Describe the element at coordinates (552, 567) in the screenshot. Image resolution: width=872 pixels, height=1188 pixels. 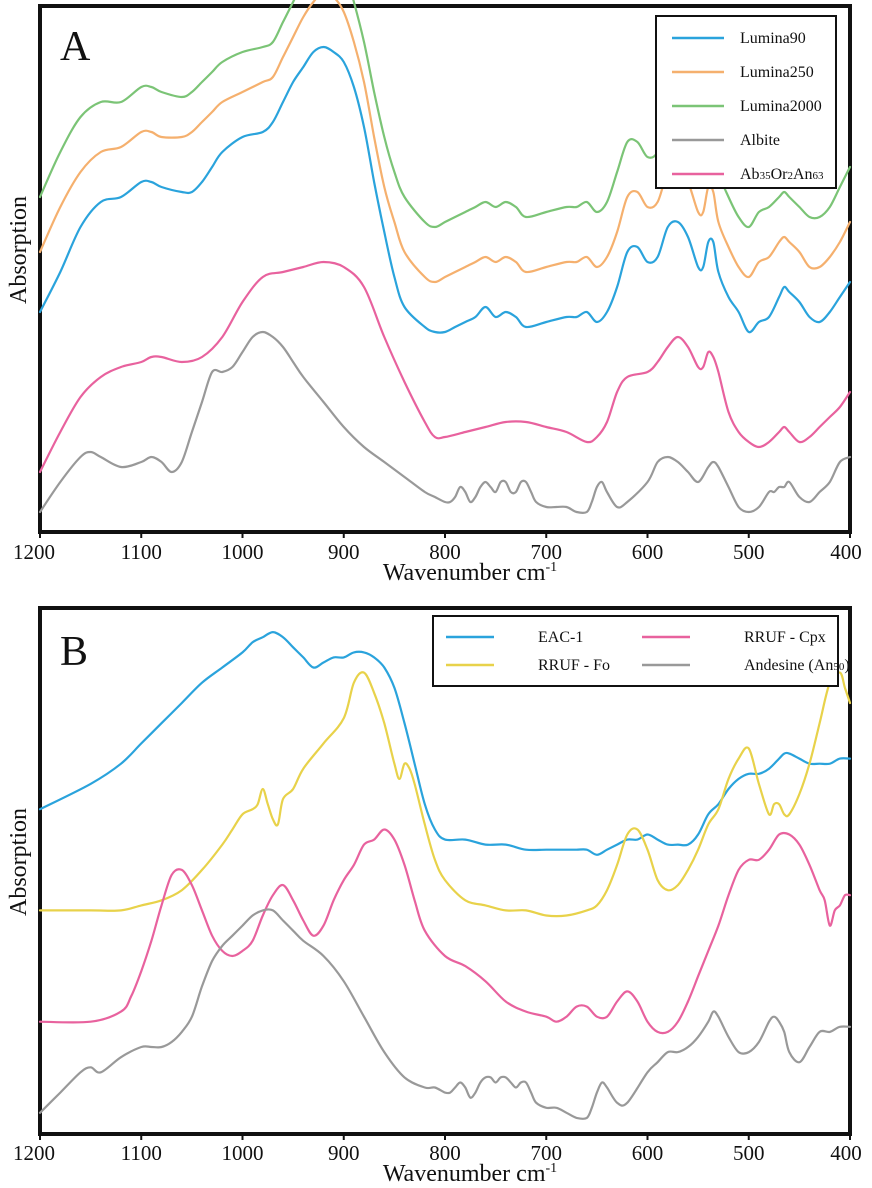
I see `panel-a-x-axis-title-sup: -1` at that location.